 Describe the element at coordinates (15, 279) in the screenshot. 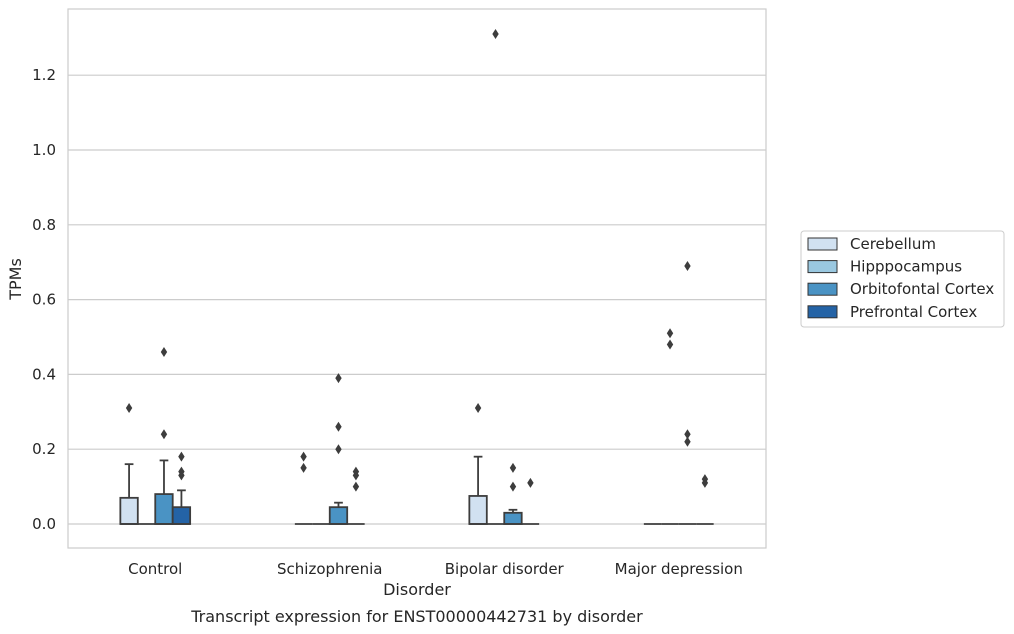

I see `y-axis-title: TPMs` at that location.